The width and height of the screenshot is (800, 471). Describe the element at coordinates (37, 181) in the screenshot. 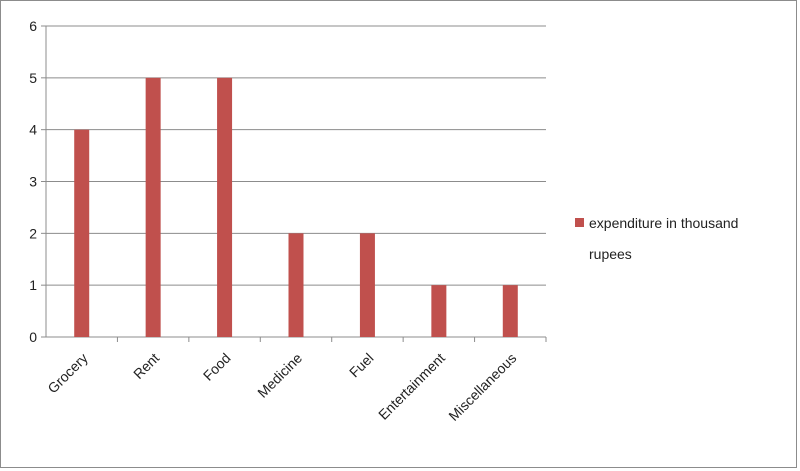

I see `y-axis-ticks: 0 1 2 3 4 5 6` at that location.